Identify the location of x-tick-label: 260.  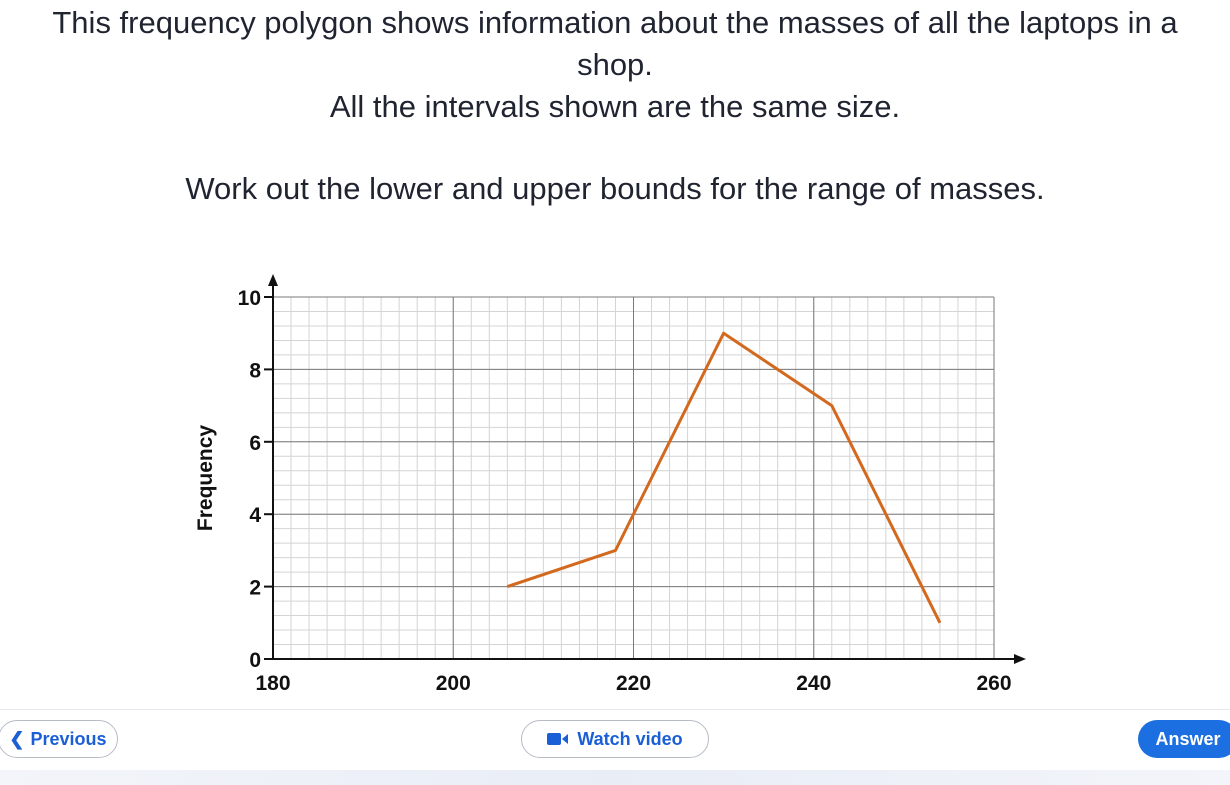
(993, 683).